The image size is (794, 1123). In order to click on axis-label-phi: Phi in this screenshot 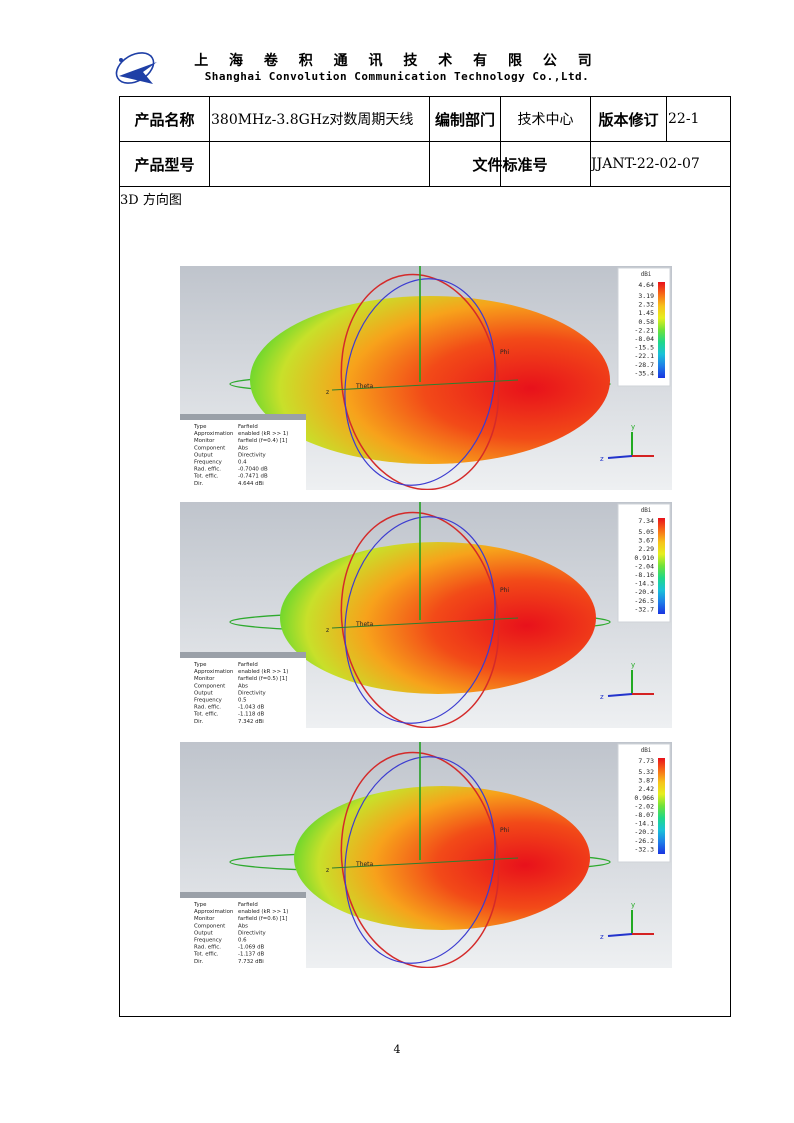, I will do `click(504, 830)`.